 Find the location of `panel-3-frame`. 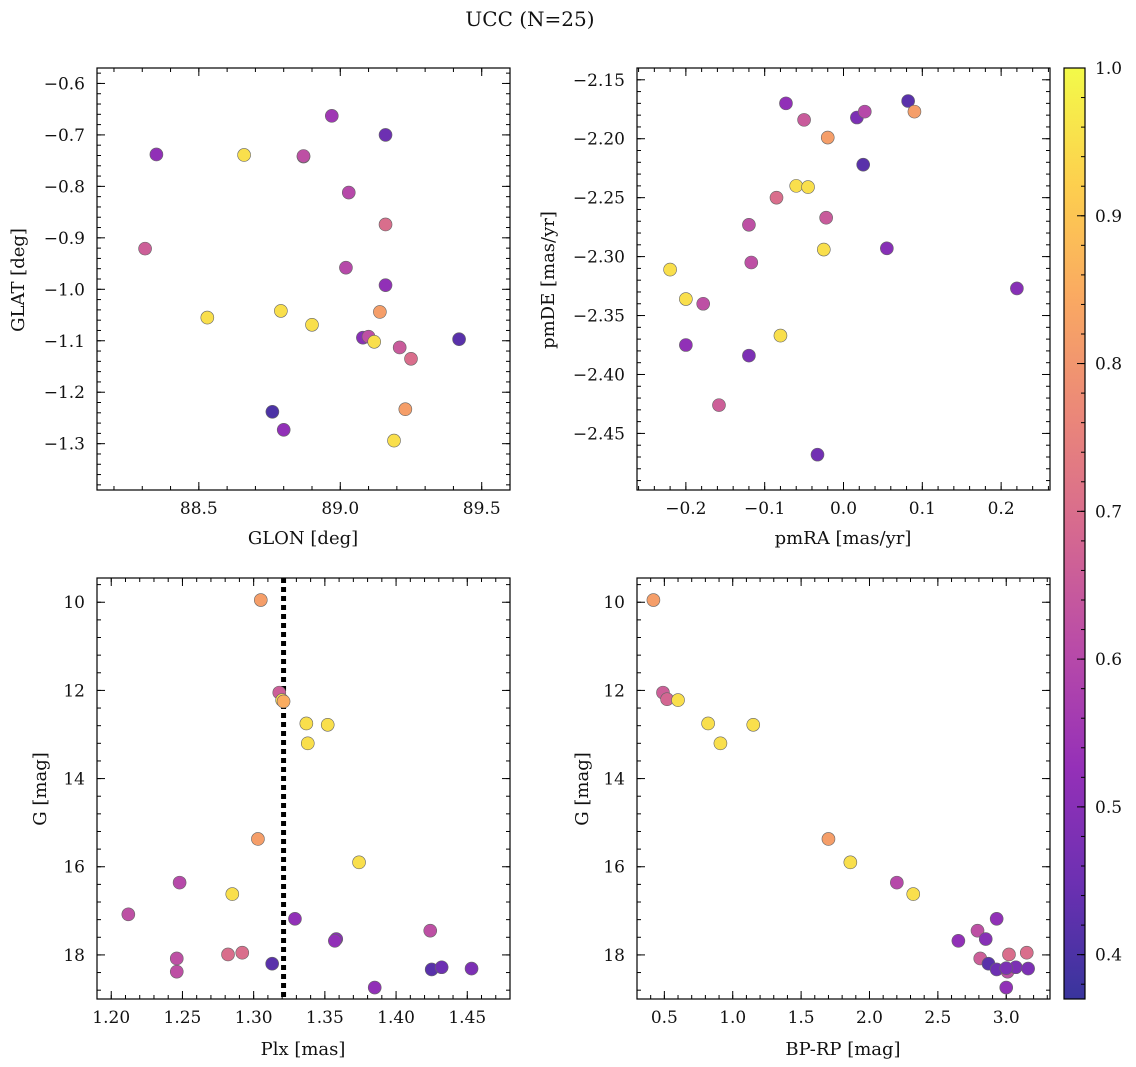

panel-3-frame is located at coordinates (843, 788).